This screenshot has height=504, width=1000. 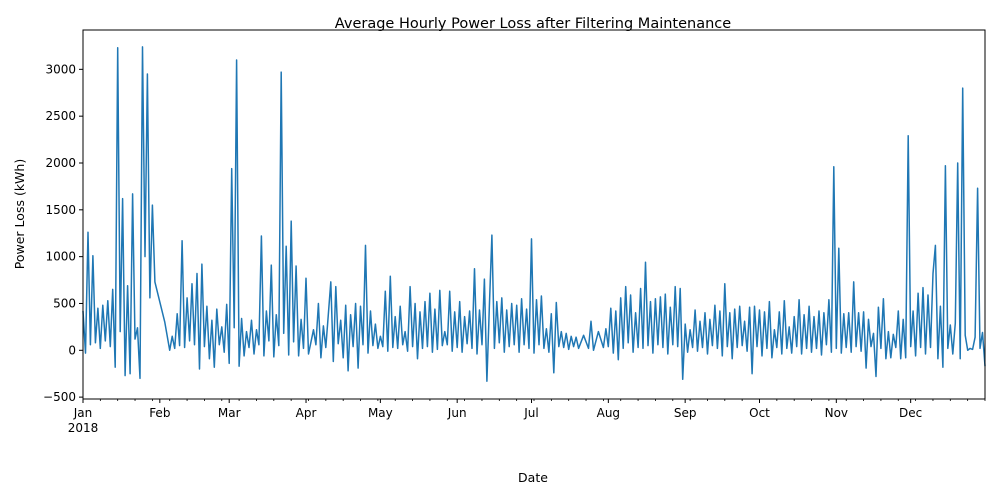 What do you see at coordinates (60, 210) in the screenshot?
I see `y-tick-label: 1500` at bounding box center [60, 210].